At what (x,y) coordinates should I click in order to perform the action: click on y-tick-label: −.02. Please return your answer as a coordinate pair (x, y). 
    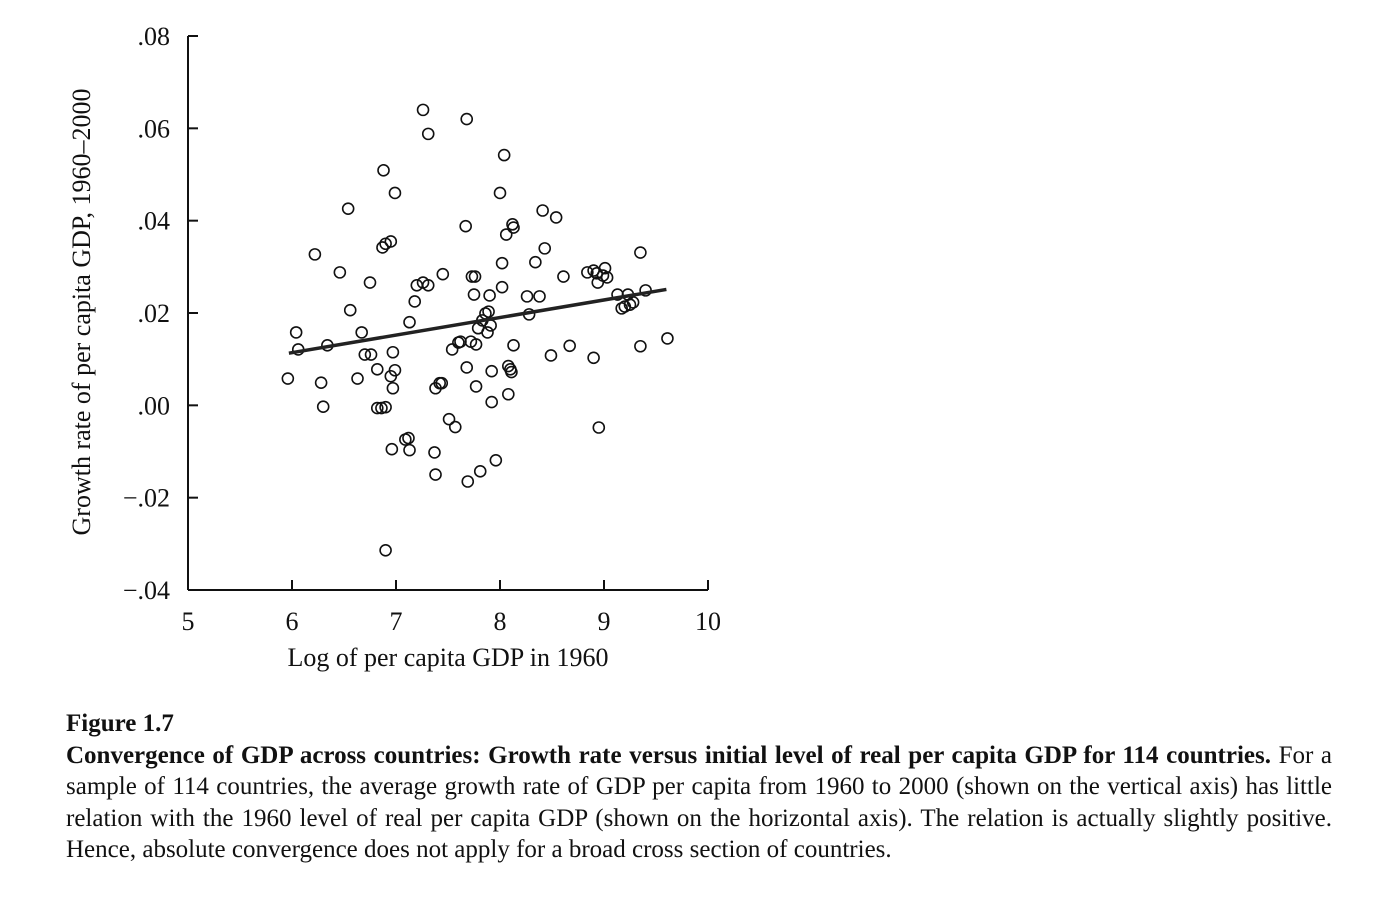
    Looking at the image, I should click on (146, 498).